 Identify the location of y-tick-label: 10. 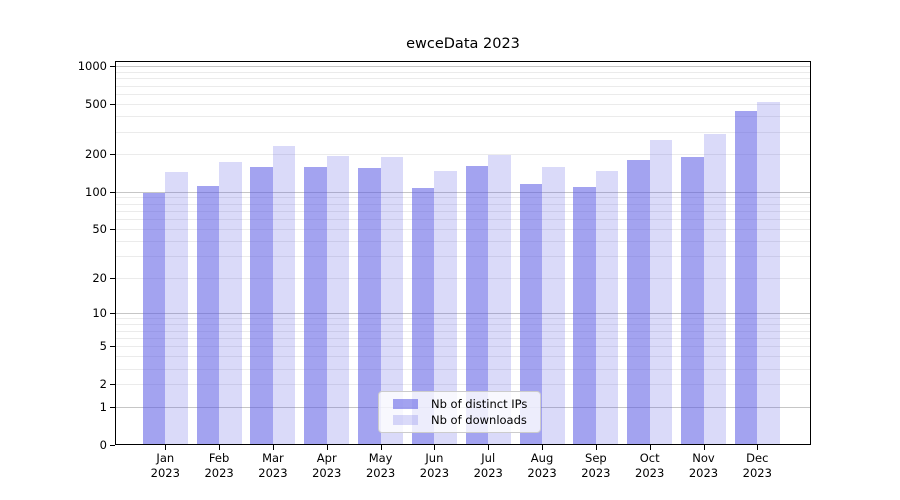
(99, 313).